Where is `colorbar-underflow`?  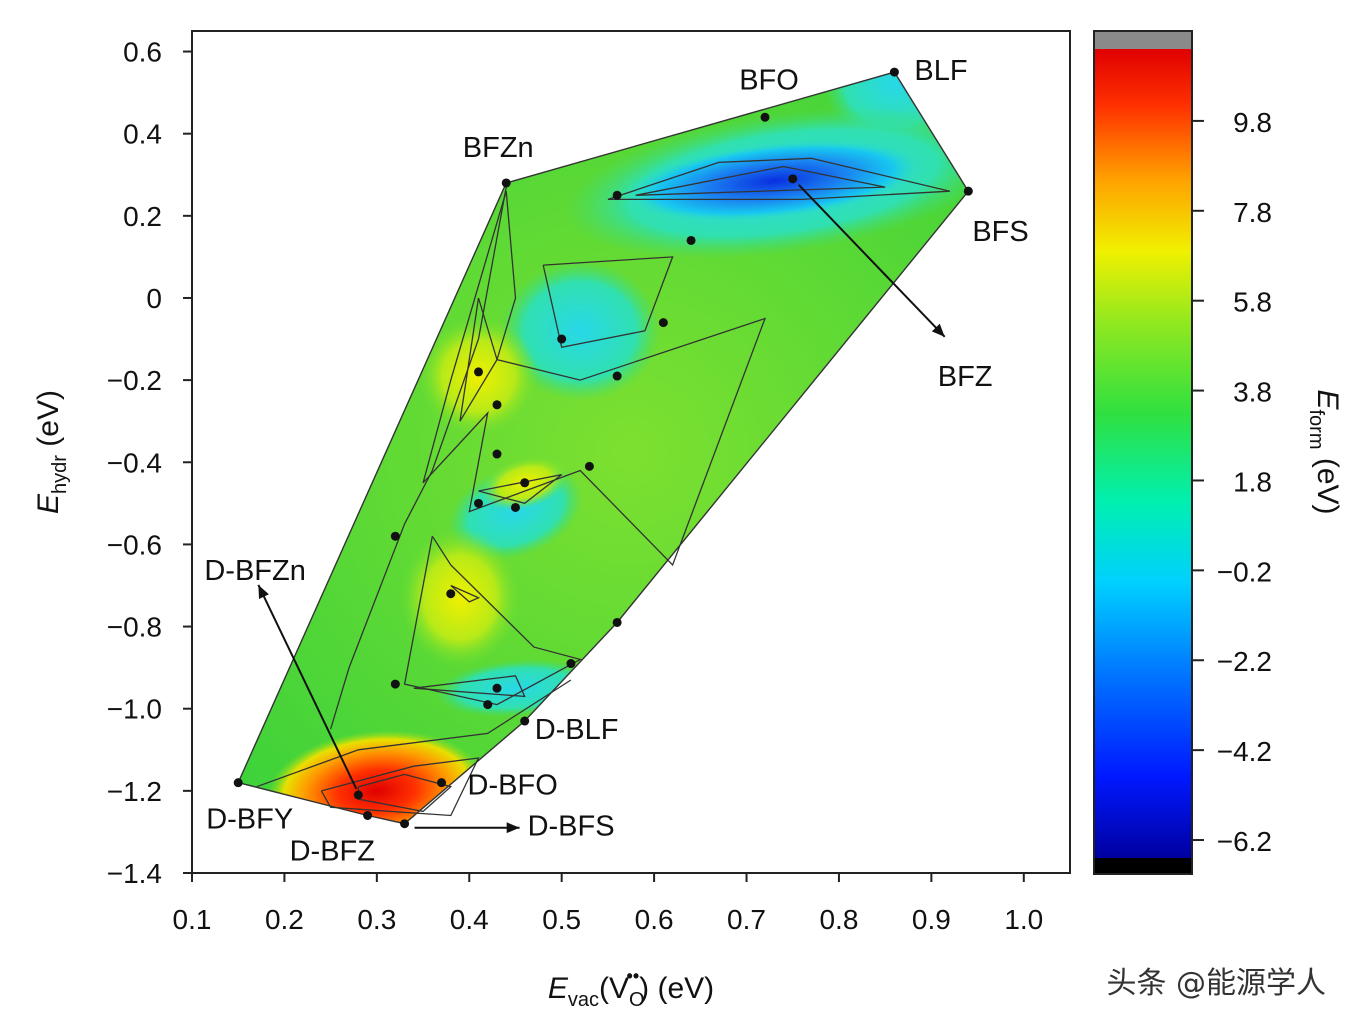
colorbar-underflow is located at coordinates (1143, 866).